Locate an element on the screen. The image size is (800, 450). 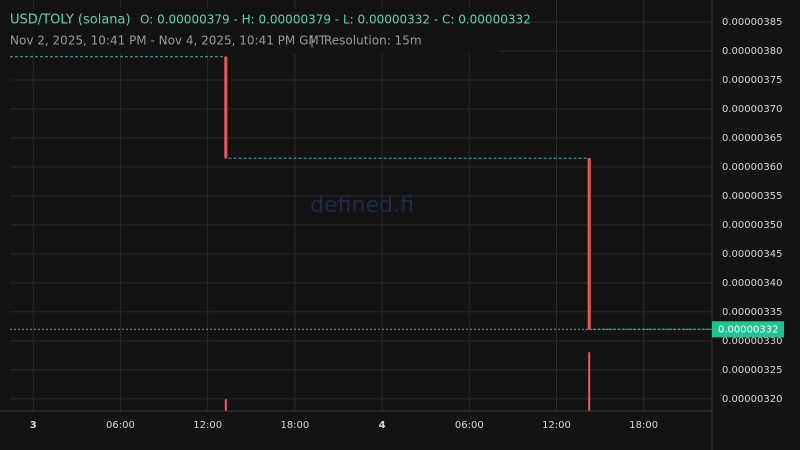
y-tick-label: 0.00000355 is located at coordinates (752, 196).